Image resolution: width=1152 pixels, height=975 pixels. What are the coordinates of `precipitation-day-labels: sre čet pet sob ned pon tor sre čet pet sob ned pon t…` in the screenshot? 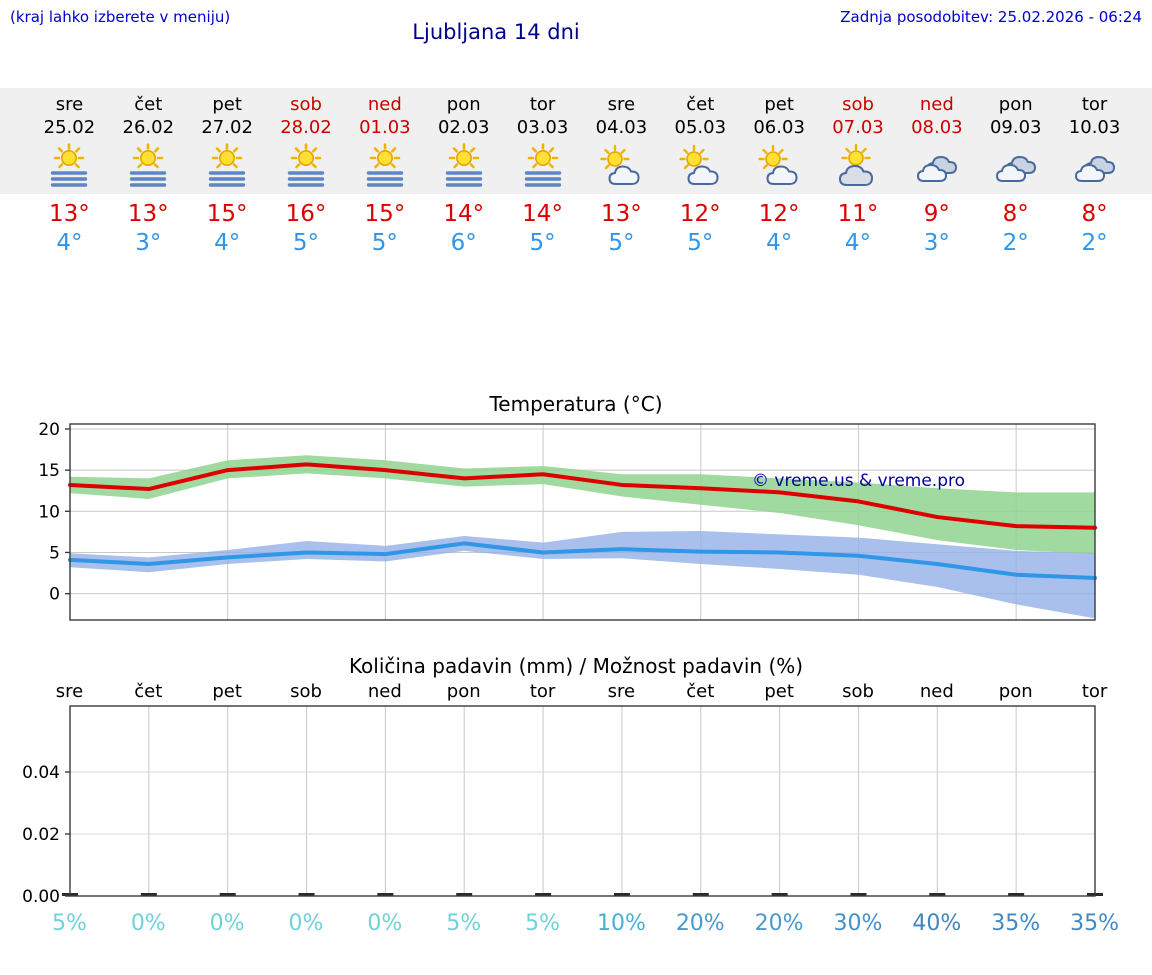 It's located at (582, 692).